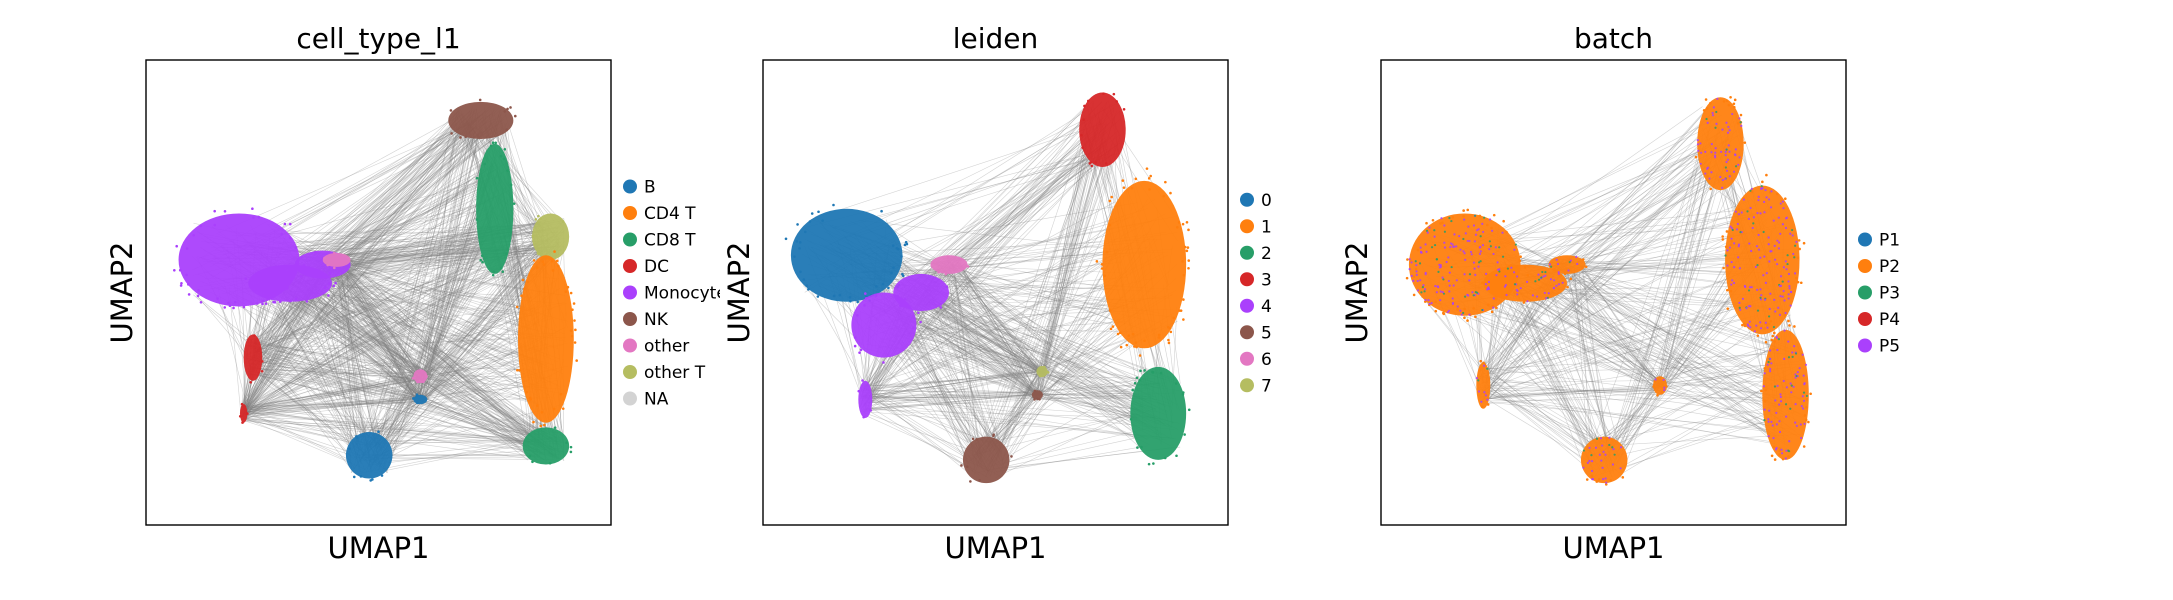 Image resolution: width=2173 pixels, height=600 pixels. What do you see at coordinates (546, 446) in the screenshot?
I see `cluster-cd8-t` at bounding box center [546, 446].